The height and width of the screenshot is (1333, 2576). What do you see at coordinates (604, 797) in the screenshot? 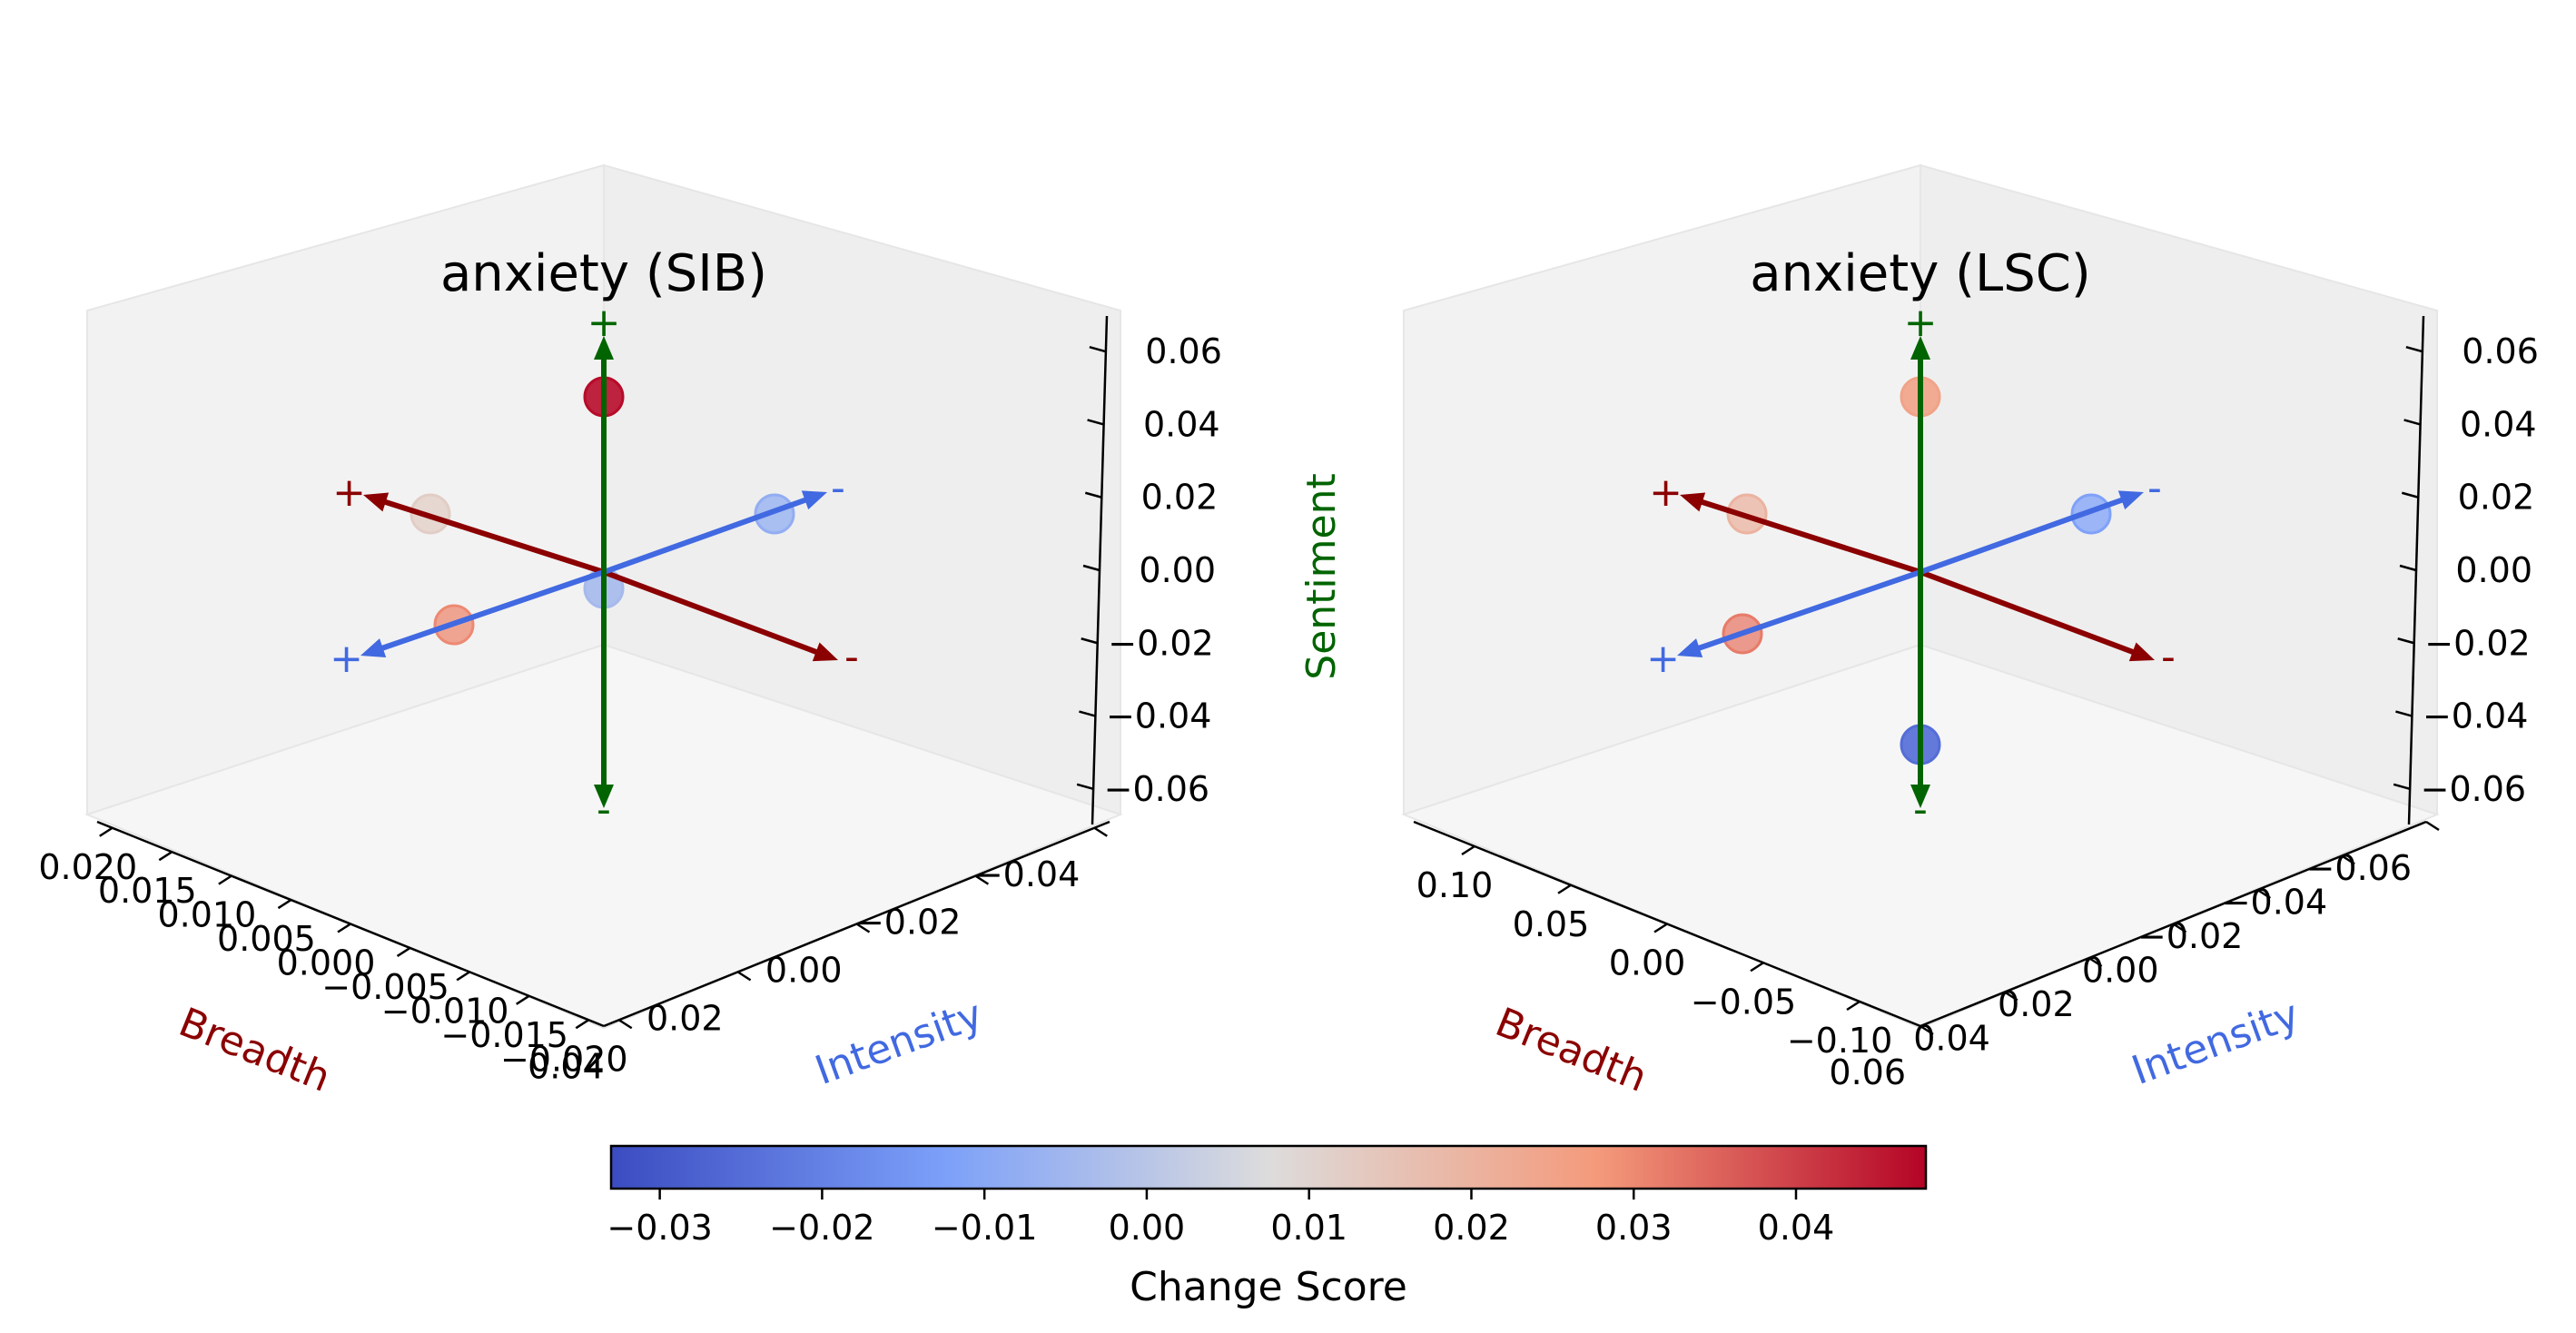
I see `sentiment-negative-arrow-head` at bounding box center [604, 797].